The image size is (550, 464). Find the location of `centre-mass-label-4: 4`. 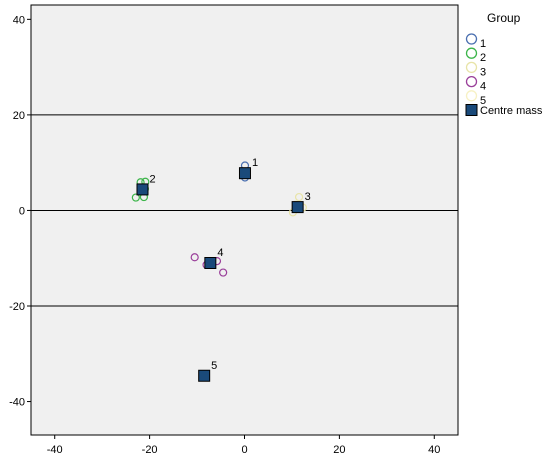

centre-mass-label-4: 4 is located at coordinates (220, 253).